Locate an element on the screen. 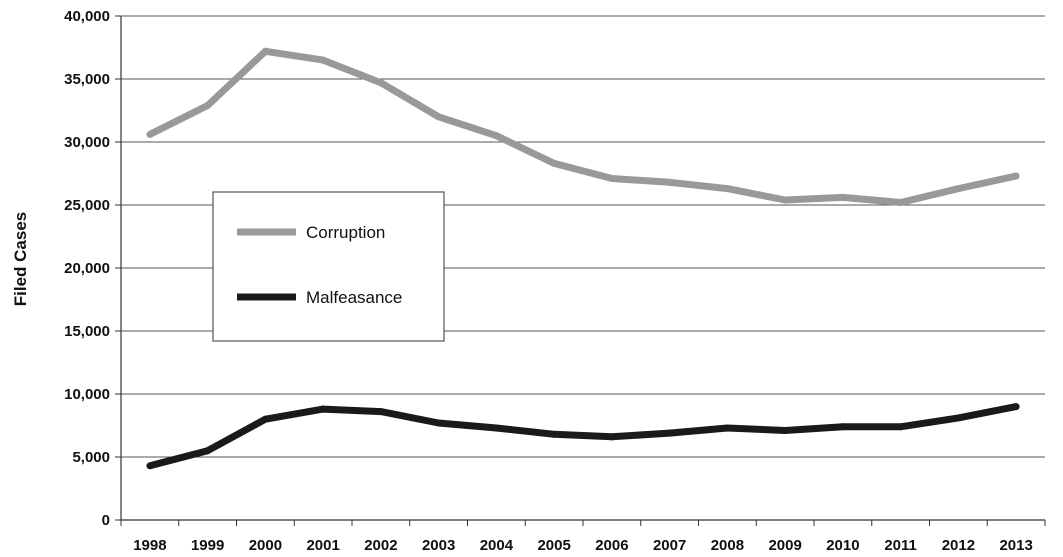 This screenshot has height=557, width=1063. legend: Corruption Malfeasance is located at coordinates (328, 266).